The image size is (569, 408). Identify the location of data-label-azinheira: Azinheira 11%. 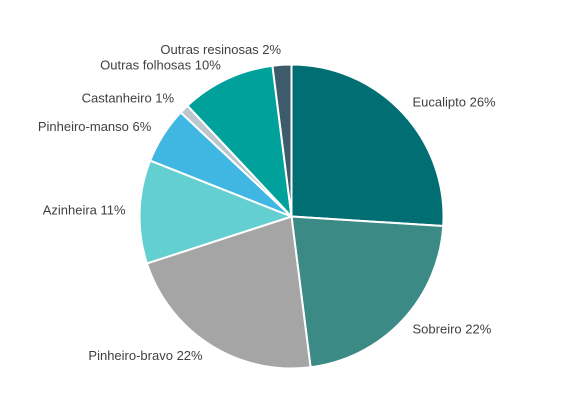
(84, 210).